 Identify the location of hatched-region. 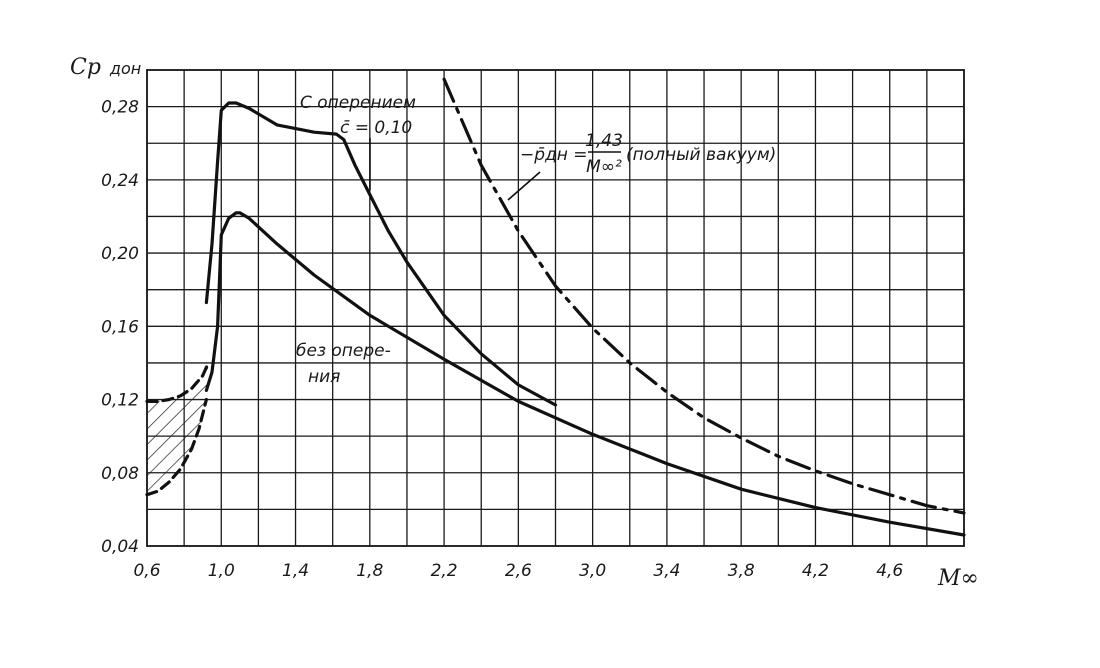
(178, 428).